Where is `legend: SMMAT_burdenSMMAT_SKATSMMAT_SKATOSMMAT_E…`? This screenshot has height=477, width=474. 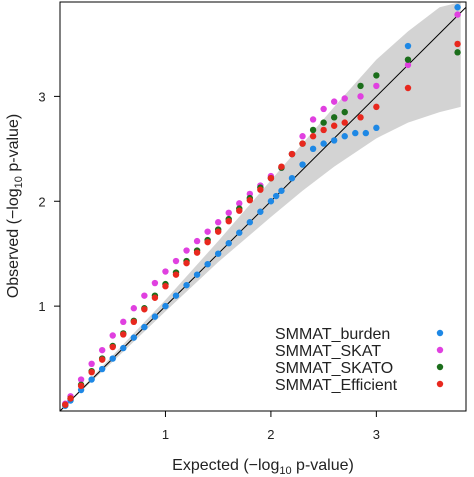
legend: SMMAT_burdenSMMAT_SKATSMMAT_SKATOSMMAT_E… is located at coordinates (359, 360).